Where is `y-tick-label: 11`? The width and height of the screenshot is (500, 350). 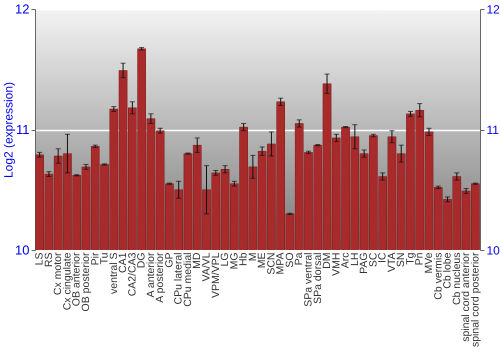 y-tick-label: 11 is located at coordinates (23, 129).